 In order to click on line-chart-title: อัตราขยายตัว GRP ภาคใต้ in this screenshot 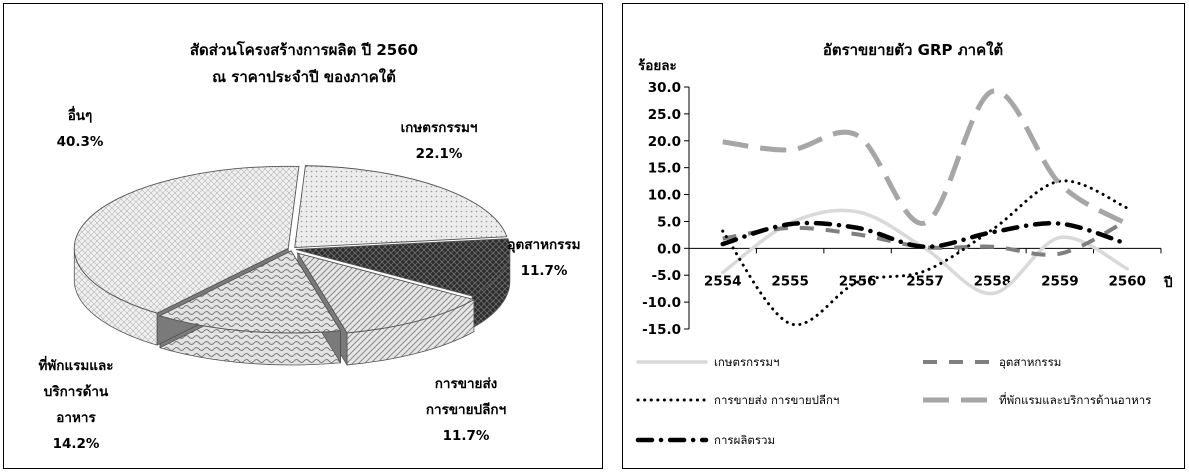, I will do `click(913, 50)`.